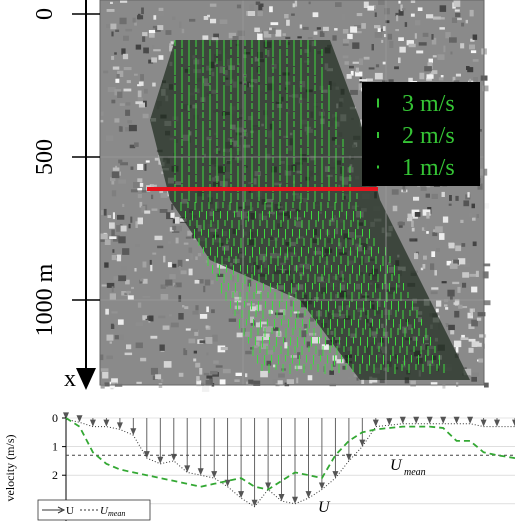 The height and width of the screenshot is (526, 515). Describe the element at coordinates (415, 472) in the screenshot. I see `annotation-umean-sub: mean` at that location.